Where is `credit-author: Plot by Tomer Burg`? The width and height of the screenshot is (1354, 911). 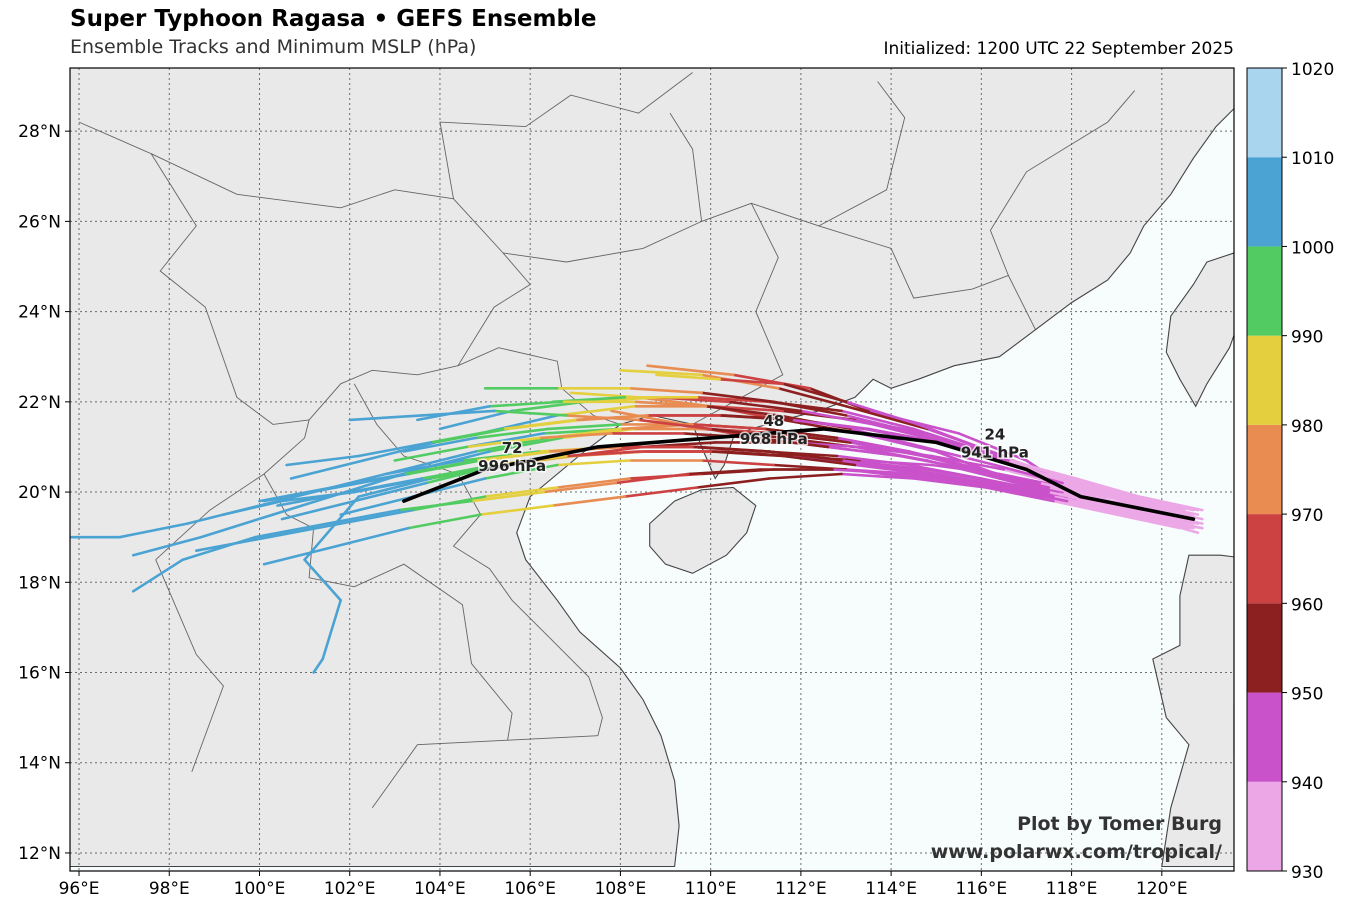
credit-author: Plot by Tomer Burg is located at coordinates (1119, 824).